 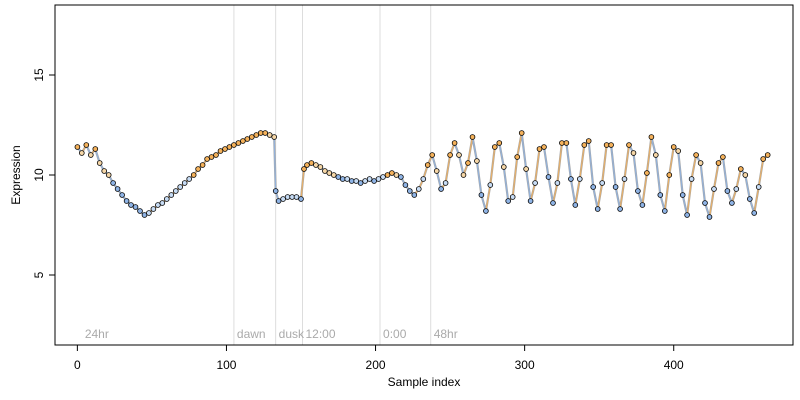 I want to click on x-tick-label-1: 100, so click(x=226, y=365).